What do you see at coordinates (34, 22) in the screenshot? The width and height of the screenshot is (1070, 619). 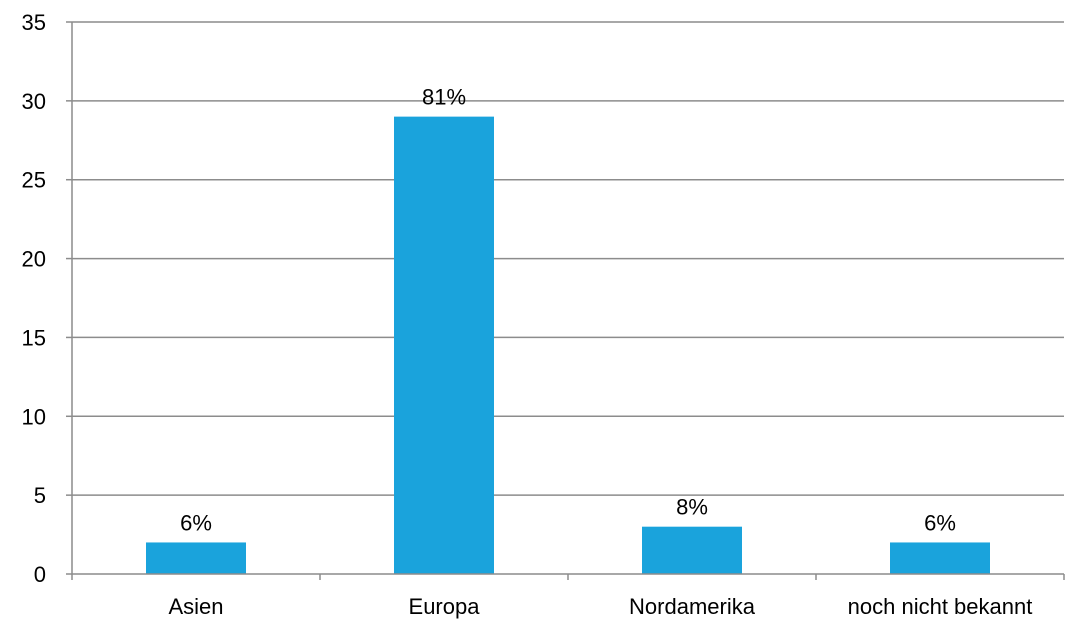 I see `y-tick-label: 35` at bounding box center [34, 22].